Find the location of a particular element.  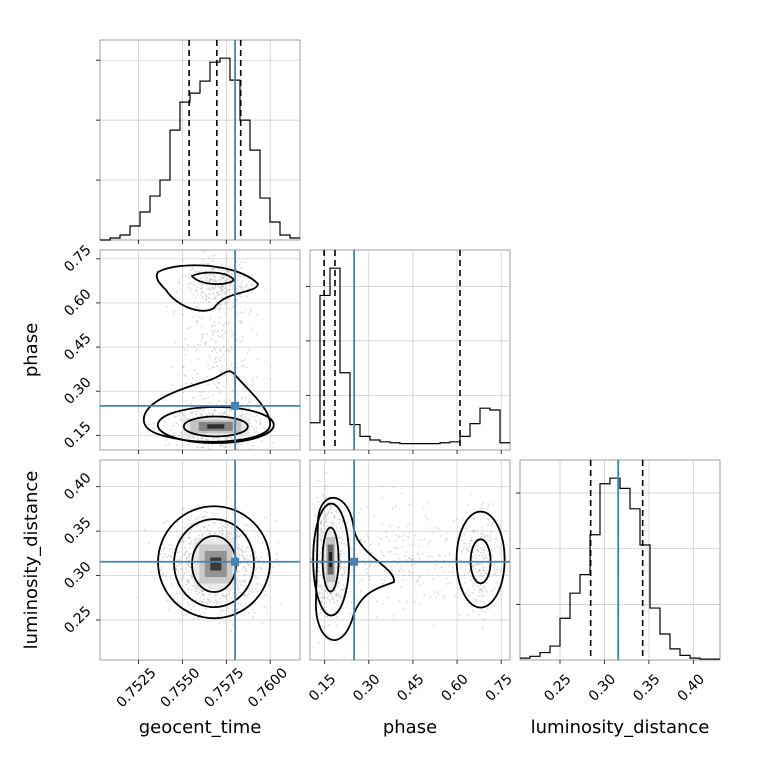

density-cell is located at coordinates (331, 560).